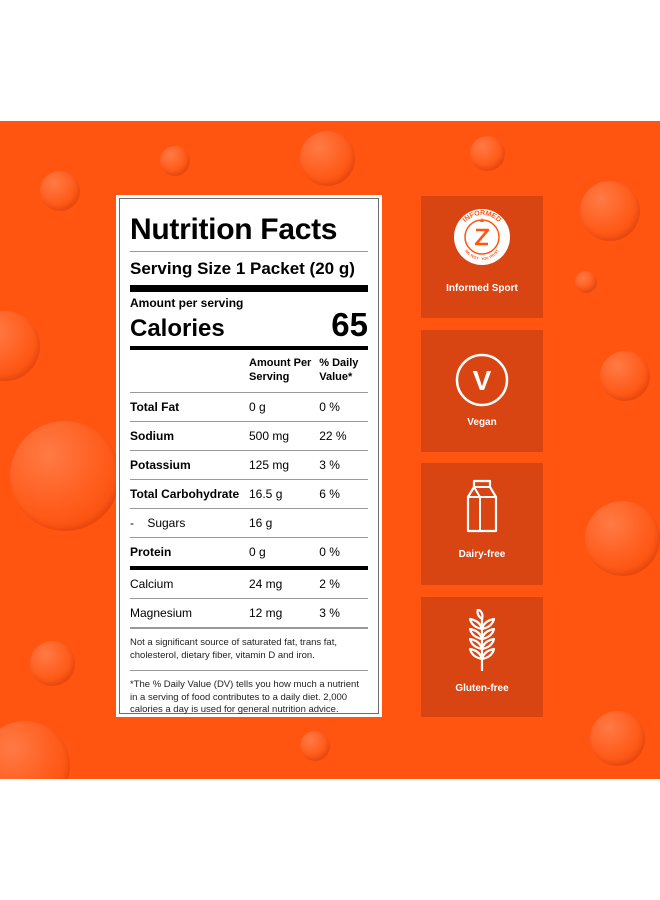 The width and height of the screenshot is (660, 900). Describe the element at coordinates (280, 370) in the screenshot. I see `amount-column-header: Amount Per Serving` at that location.